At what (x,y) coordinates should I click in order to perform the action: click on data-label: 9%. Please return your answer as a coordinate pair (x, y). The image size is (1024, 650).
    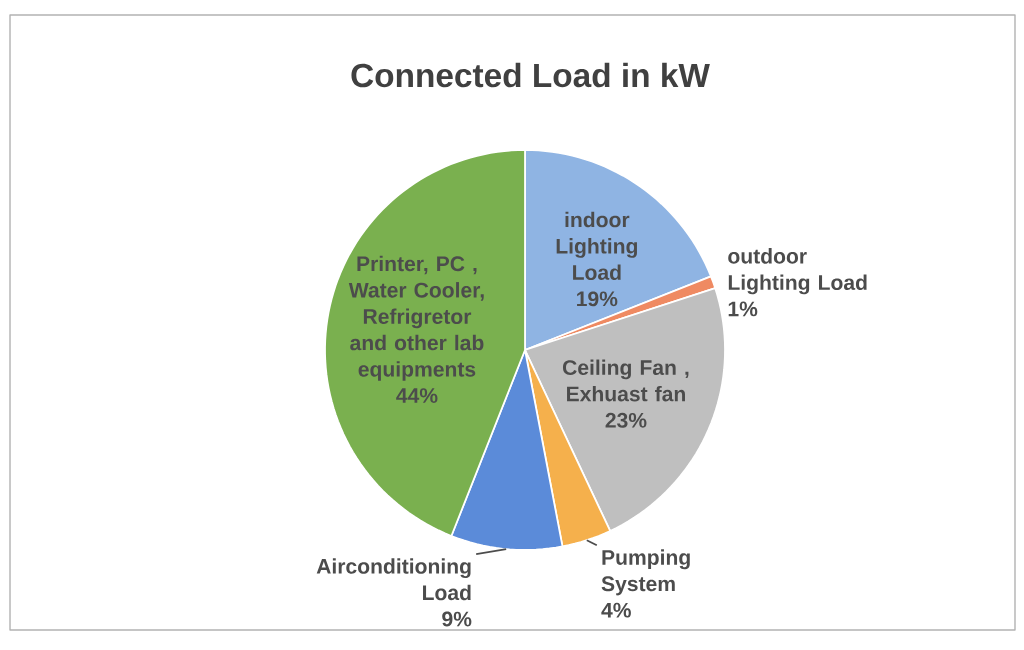
    Looking at the image, I should click on (457, 619).